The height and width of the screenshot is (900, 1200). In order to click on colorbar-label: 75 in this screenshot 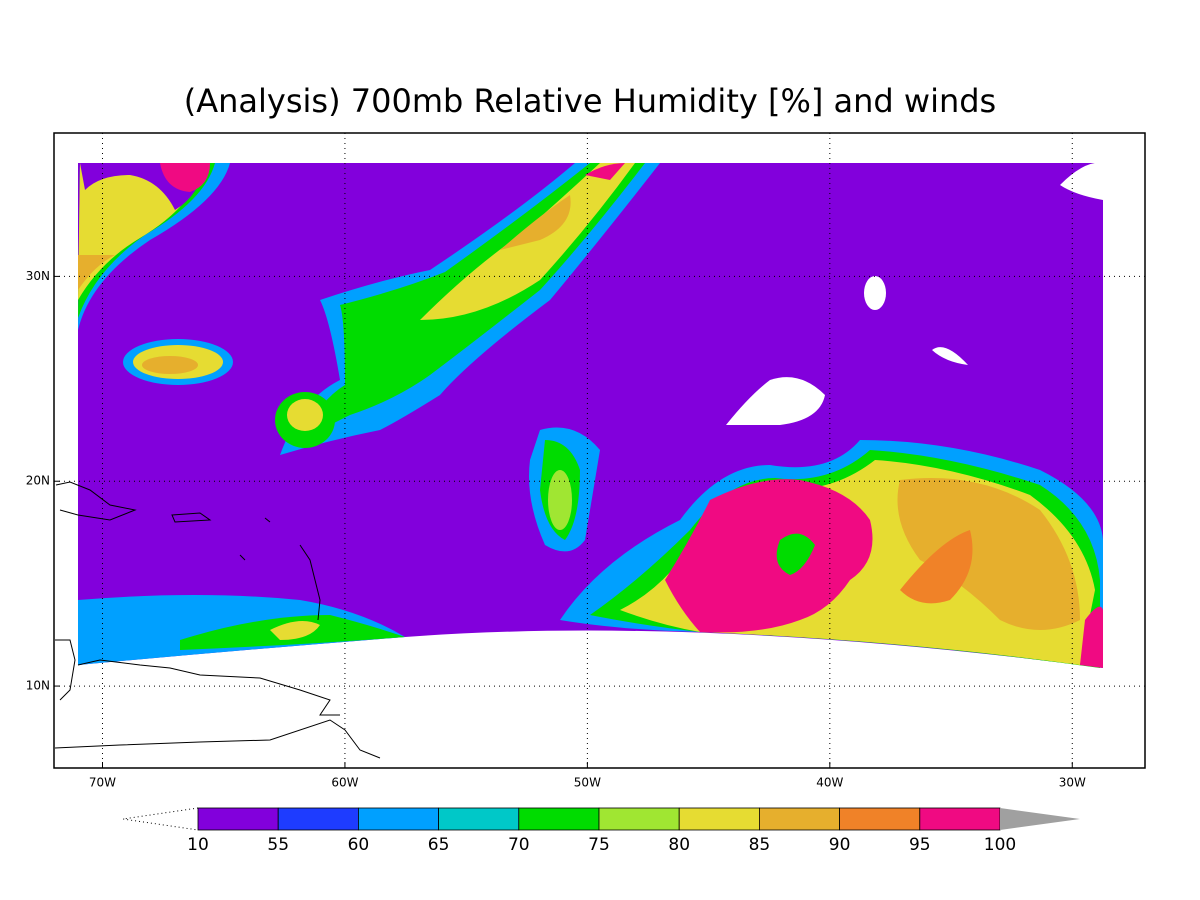, I will do `click(599, 845)`.